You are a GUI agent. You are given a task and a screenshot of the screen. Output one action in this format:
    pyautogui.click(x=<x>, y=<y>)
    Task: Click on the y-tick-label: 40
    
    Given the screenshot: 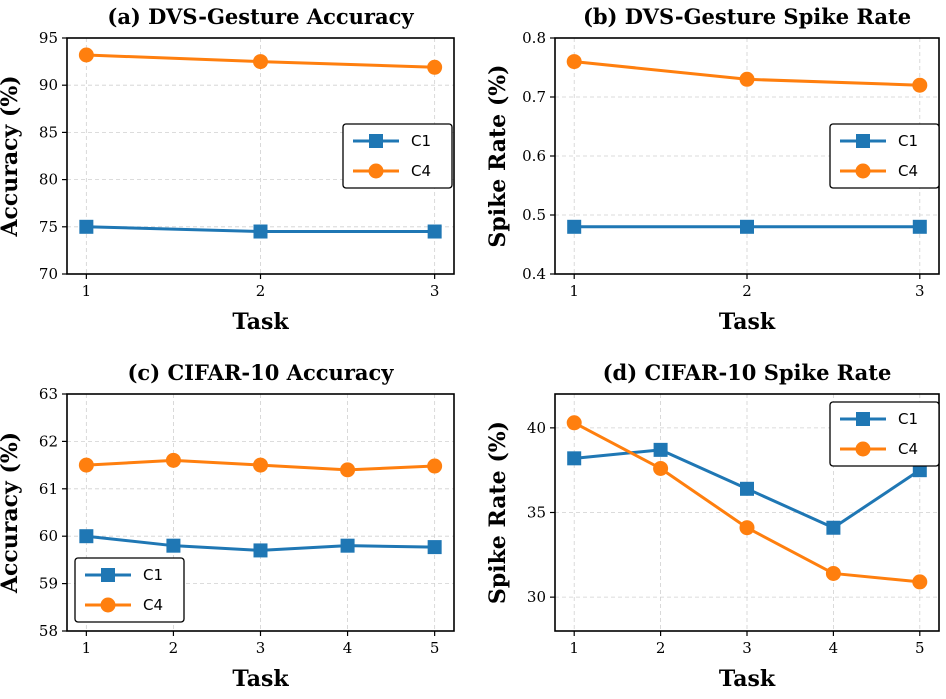 What is the action you would take?
    pyautogui.click(x=536, y=428)
    